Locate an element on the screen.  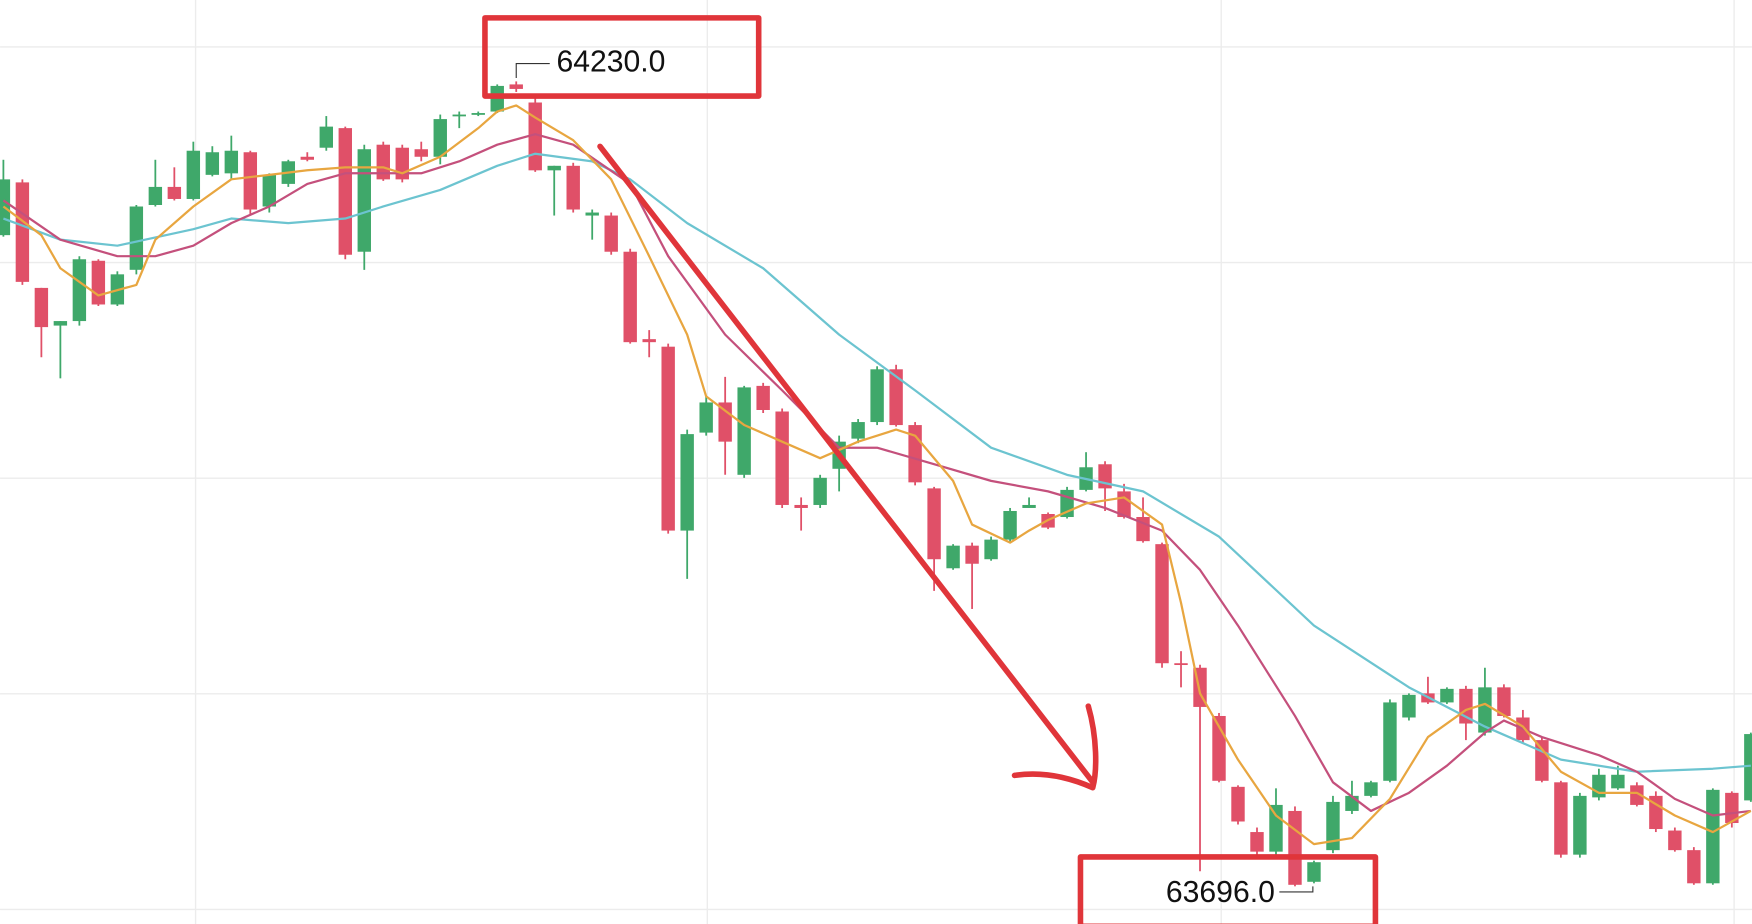
high-connector is located at coordinates (532, 70).